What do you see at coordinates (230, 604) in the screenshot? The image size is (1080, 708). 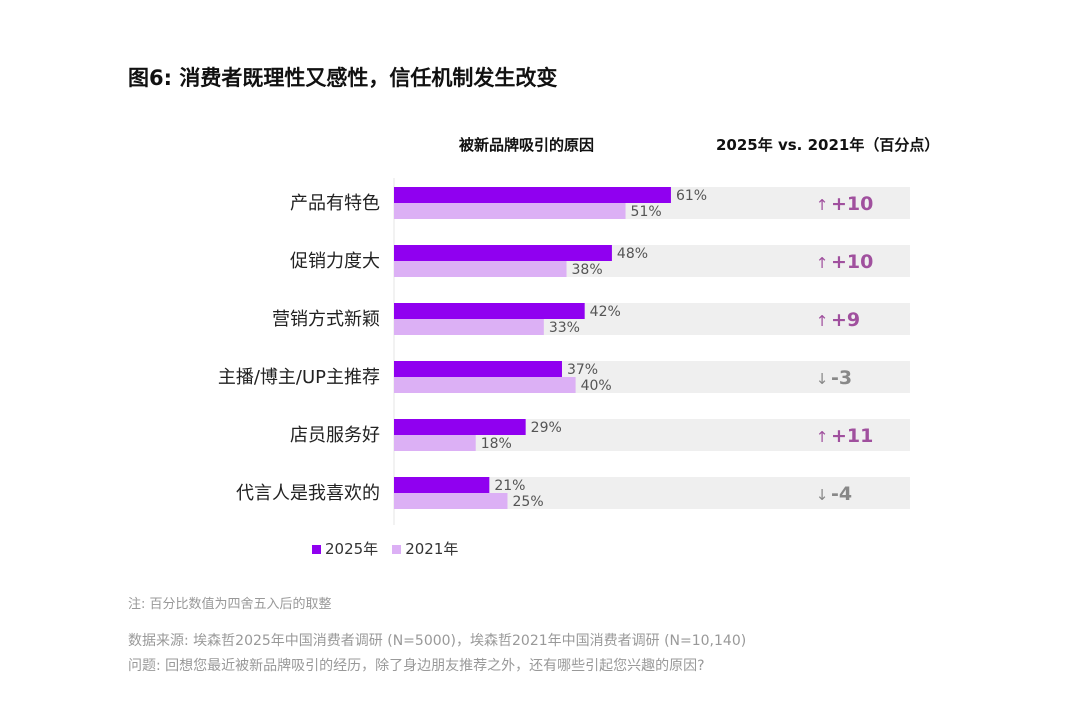 I see `footnote: 注: 百分比数值为四舍五入后的取整` at bounding box center [230, 604].